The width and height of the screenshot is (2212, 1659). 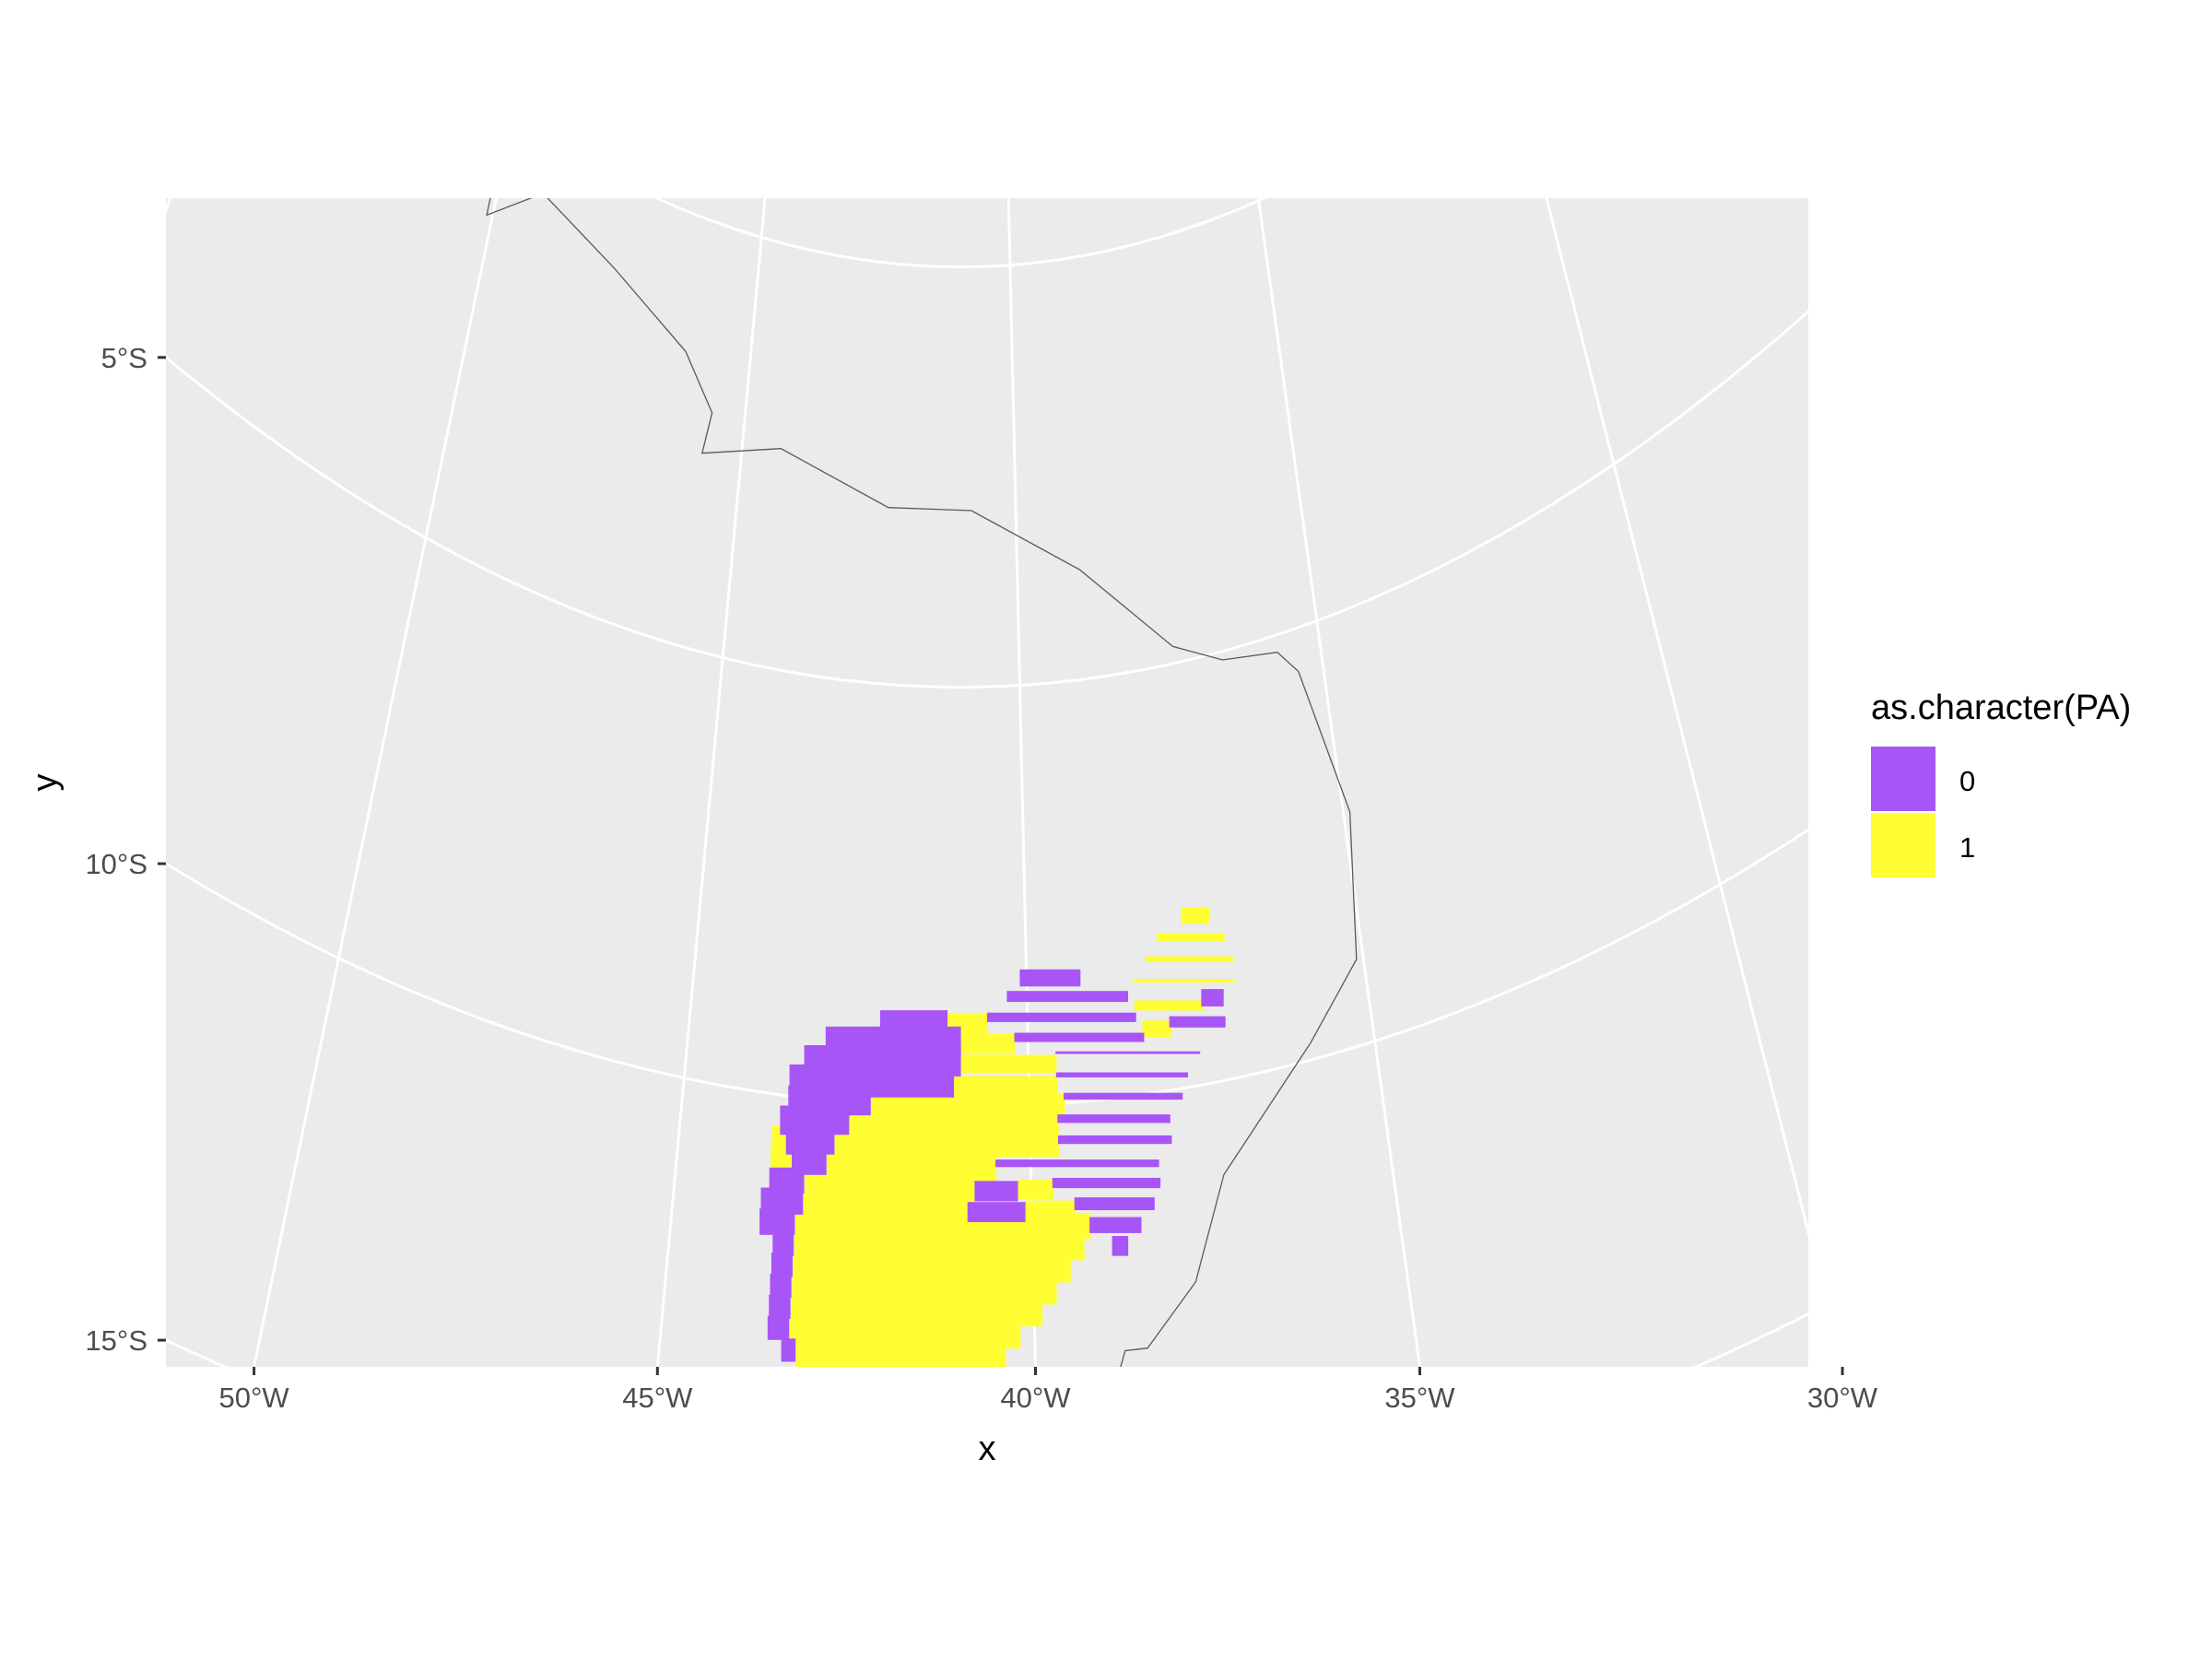 I want to click on raster-cells, so click(x=997, y=1232).